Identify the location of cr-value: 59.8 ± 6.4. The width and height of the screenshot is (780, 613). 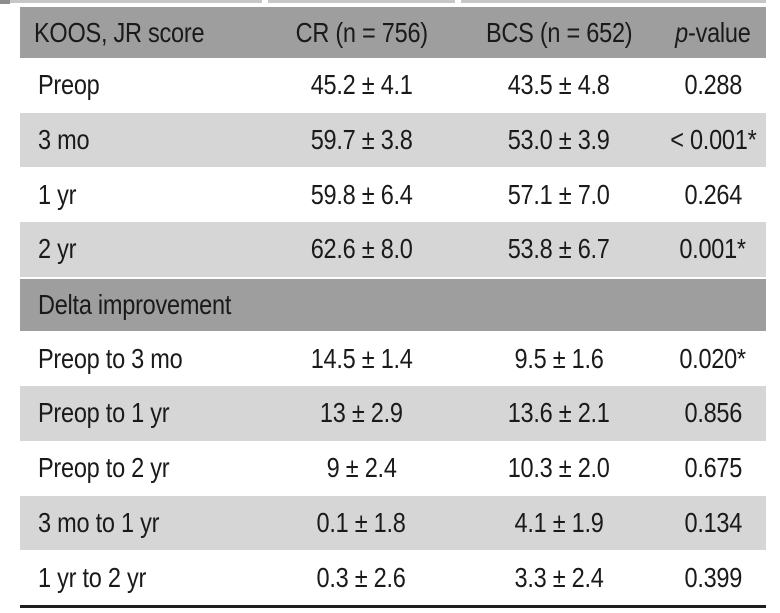
(361, 194).